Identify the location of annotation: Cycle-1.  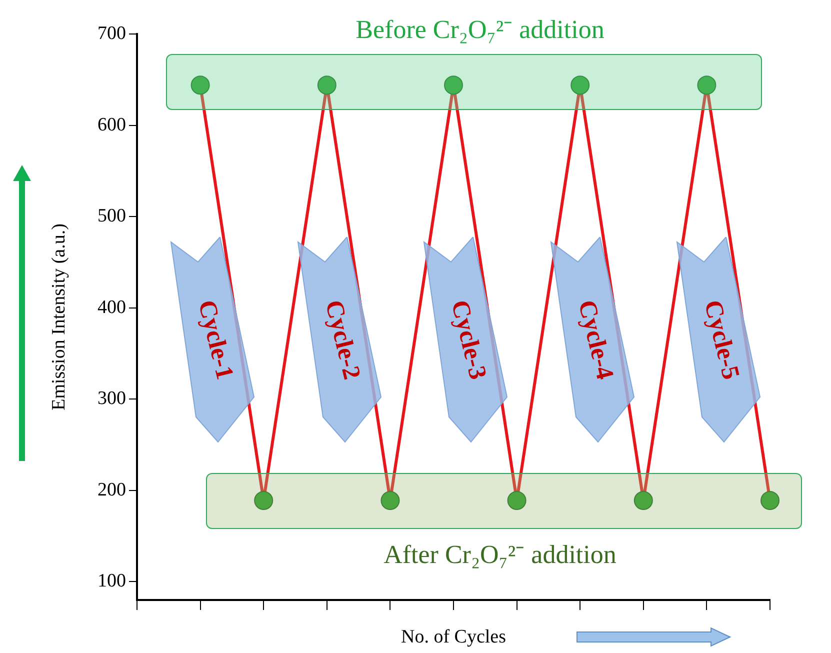
(215, 340).